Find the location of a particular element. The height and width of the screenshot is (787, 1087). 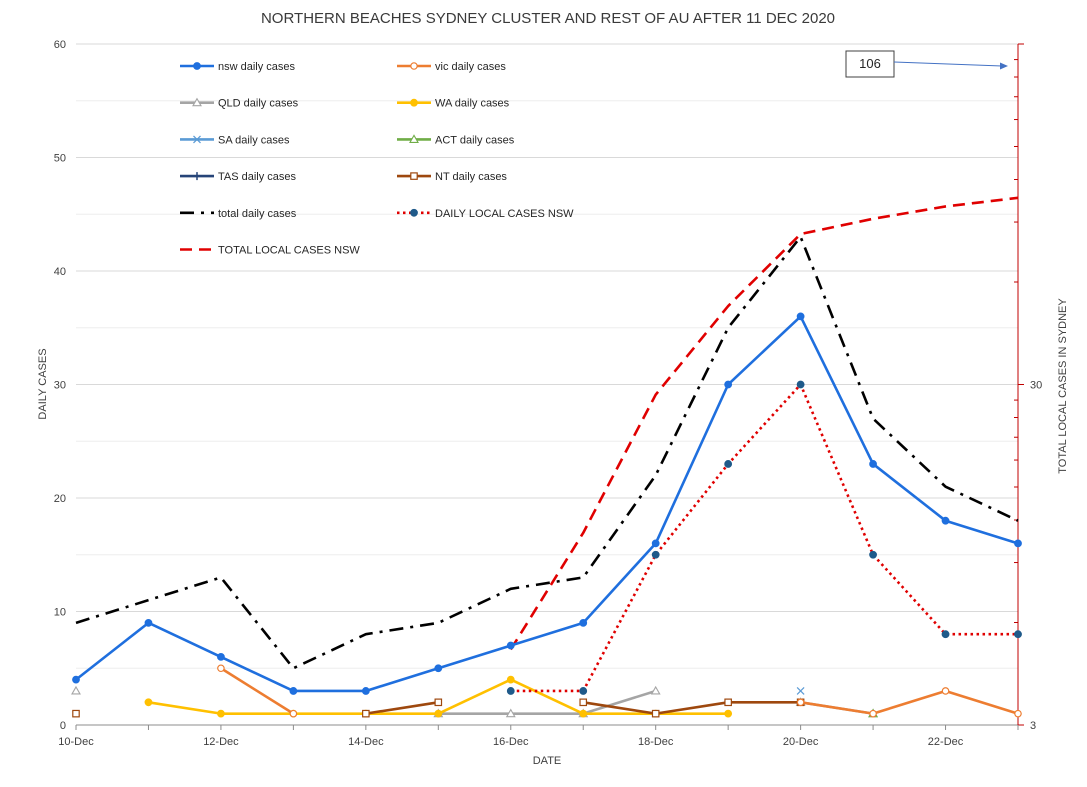

legend-item-total-daily-cases: total daily cases is located at coordinates (238, 214).